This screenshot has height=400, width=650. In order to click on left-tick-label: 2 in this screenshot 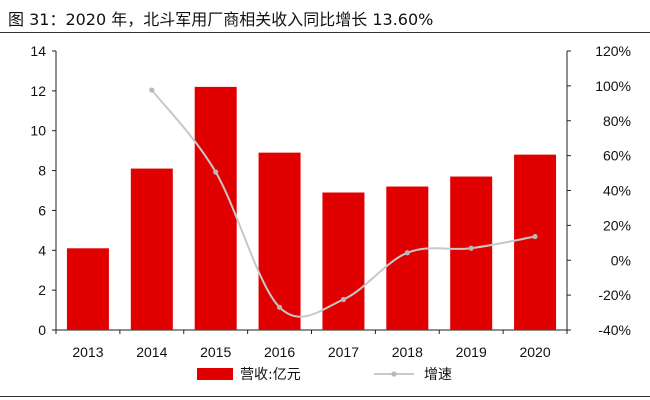, I will do `click(42, 290)`.